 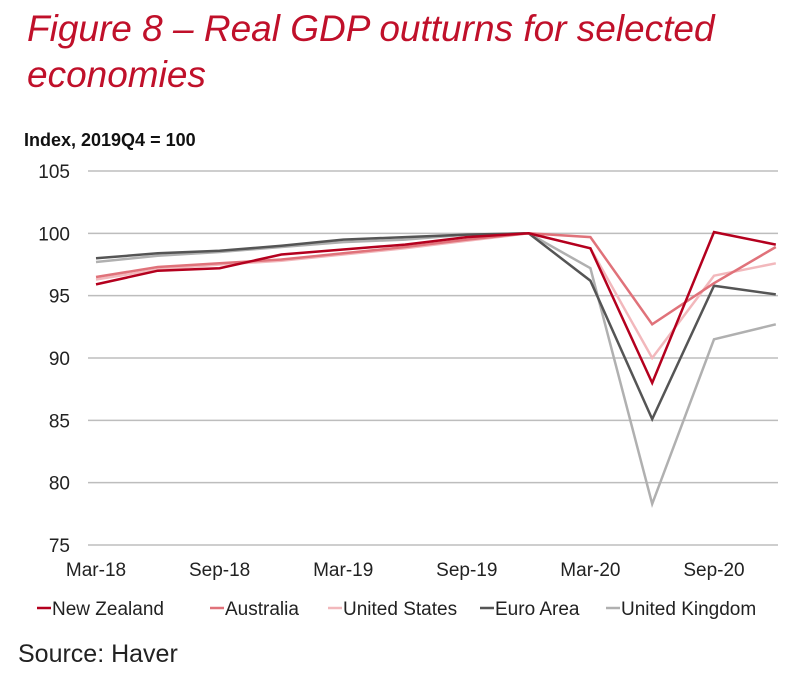 I want to click on x-tick-label: Sep-18, so click(x=219, y=570).